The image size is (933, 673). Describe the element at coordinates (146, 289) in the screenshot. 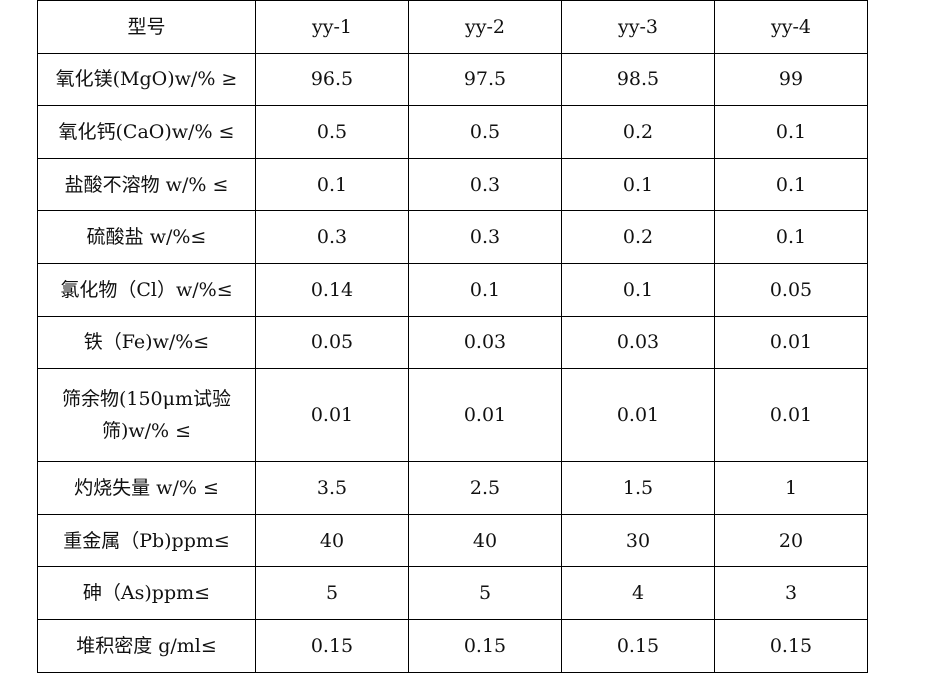

I see `row-label: 氯化物（Cl）w/%≤` at that location.